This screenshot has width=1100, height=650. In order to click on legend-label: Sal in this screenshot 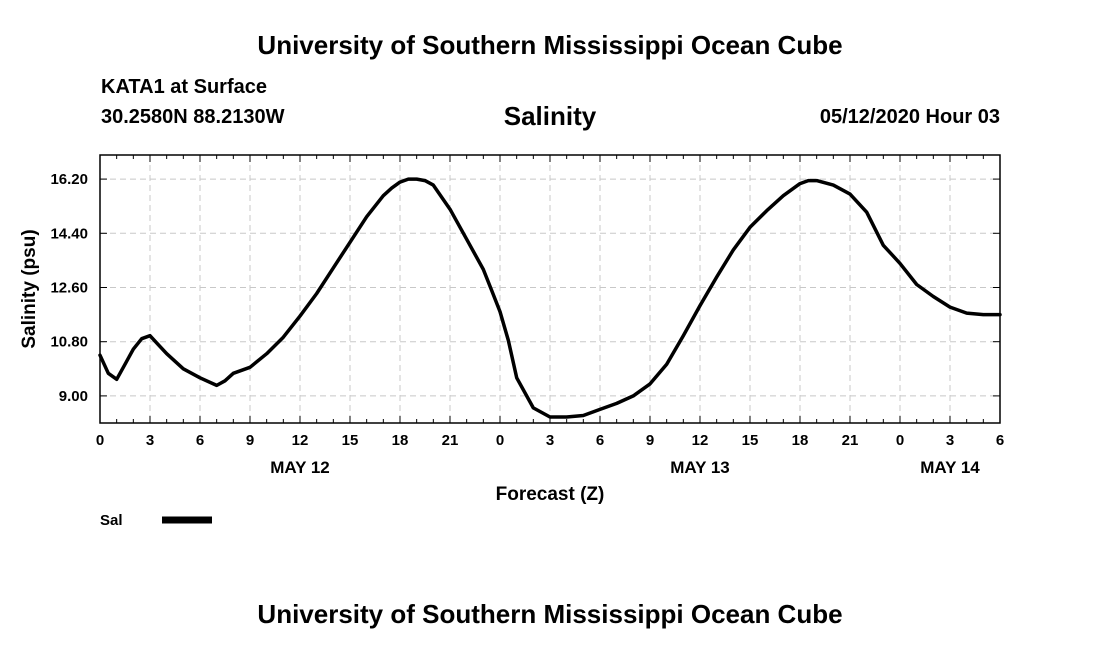, I will do `click(111, 520)`.